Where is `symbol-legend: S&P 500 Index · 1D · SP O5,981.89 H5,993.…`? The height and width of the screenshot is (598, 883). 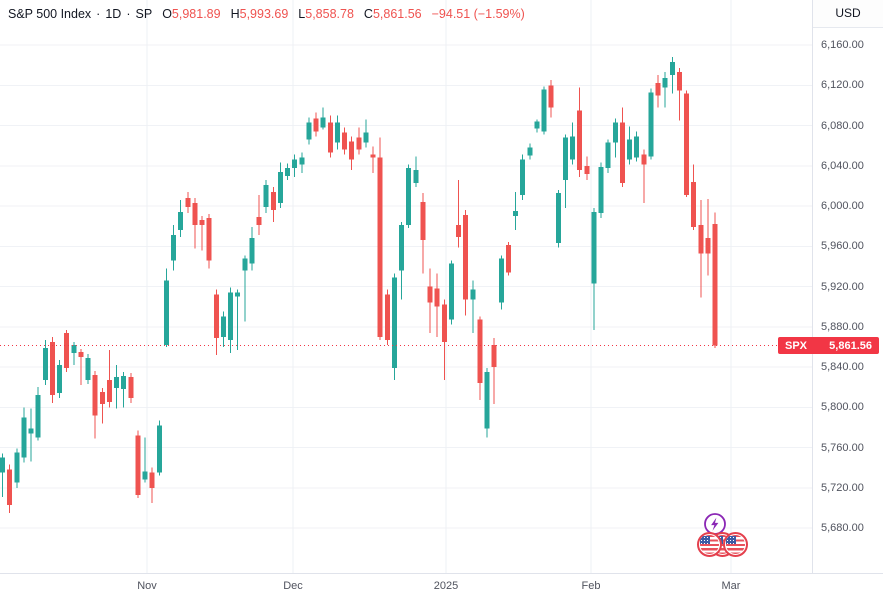
symbol-legend: S&P 500 Index · 1D · SP O5,981.89 H5,993.… is located at coordinates (266, 14).